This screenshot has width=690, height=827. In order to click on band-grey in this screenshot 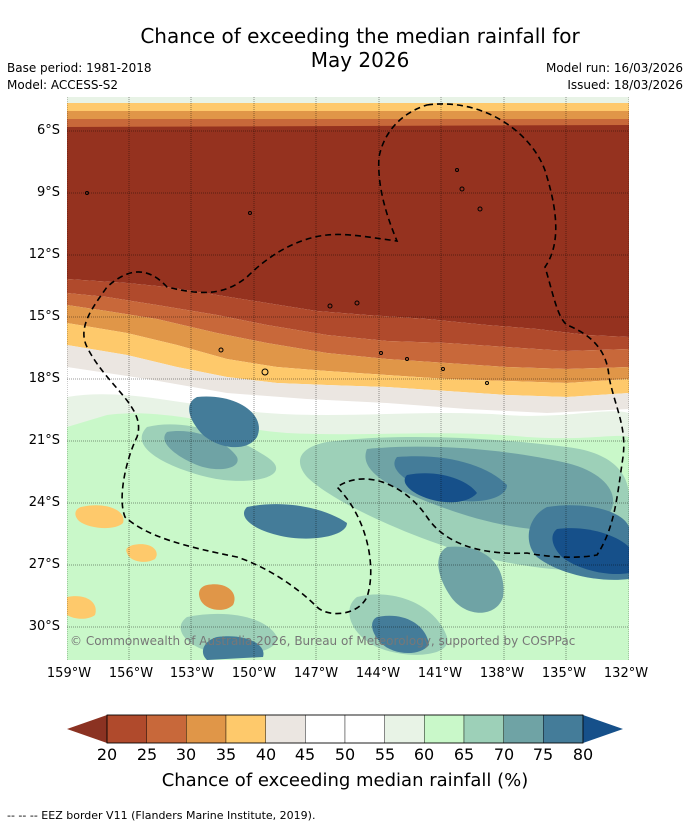, I will do `click(348, 379)`.